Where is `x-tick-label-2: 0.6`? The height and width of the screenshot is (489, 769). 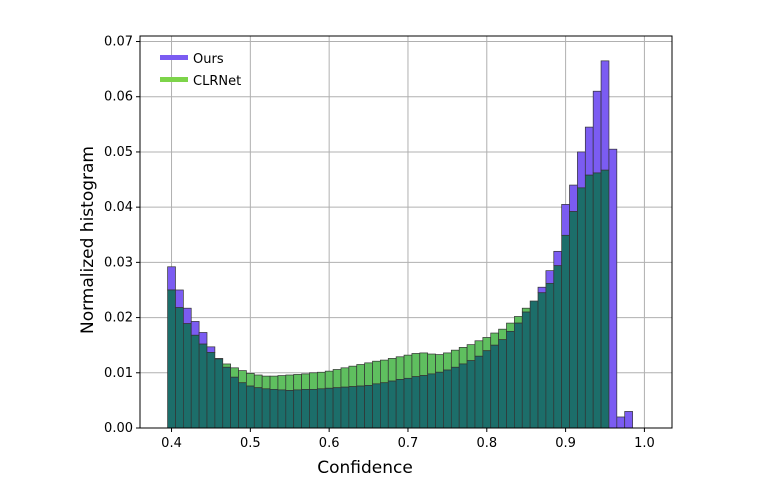
x-tick-label-2: 0.6 is located at coordinates (329, 443).